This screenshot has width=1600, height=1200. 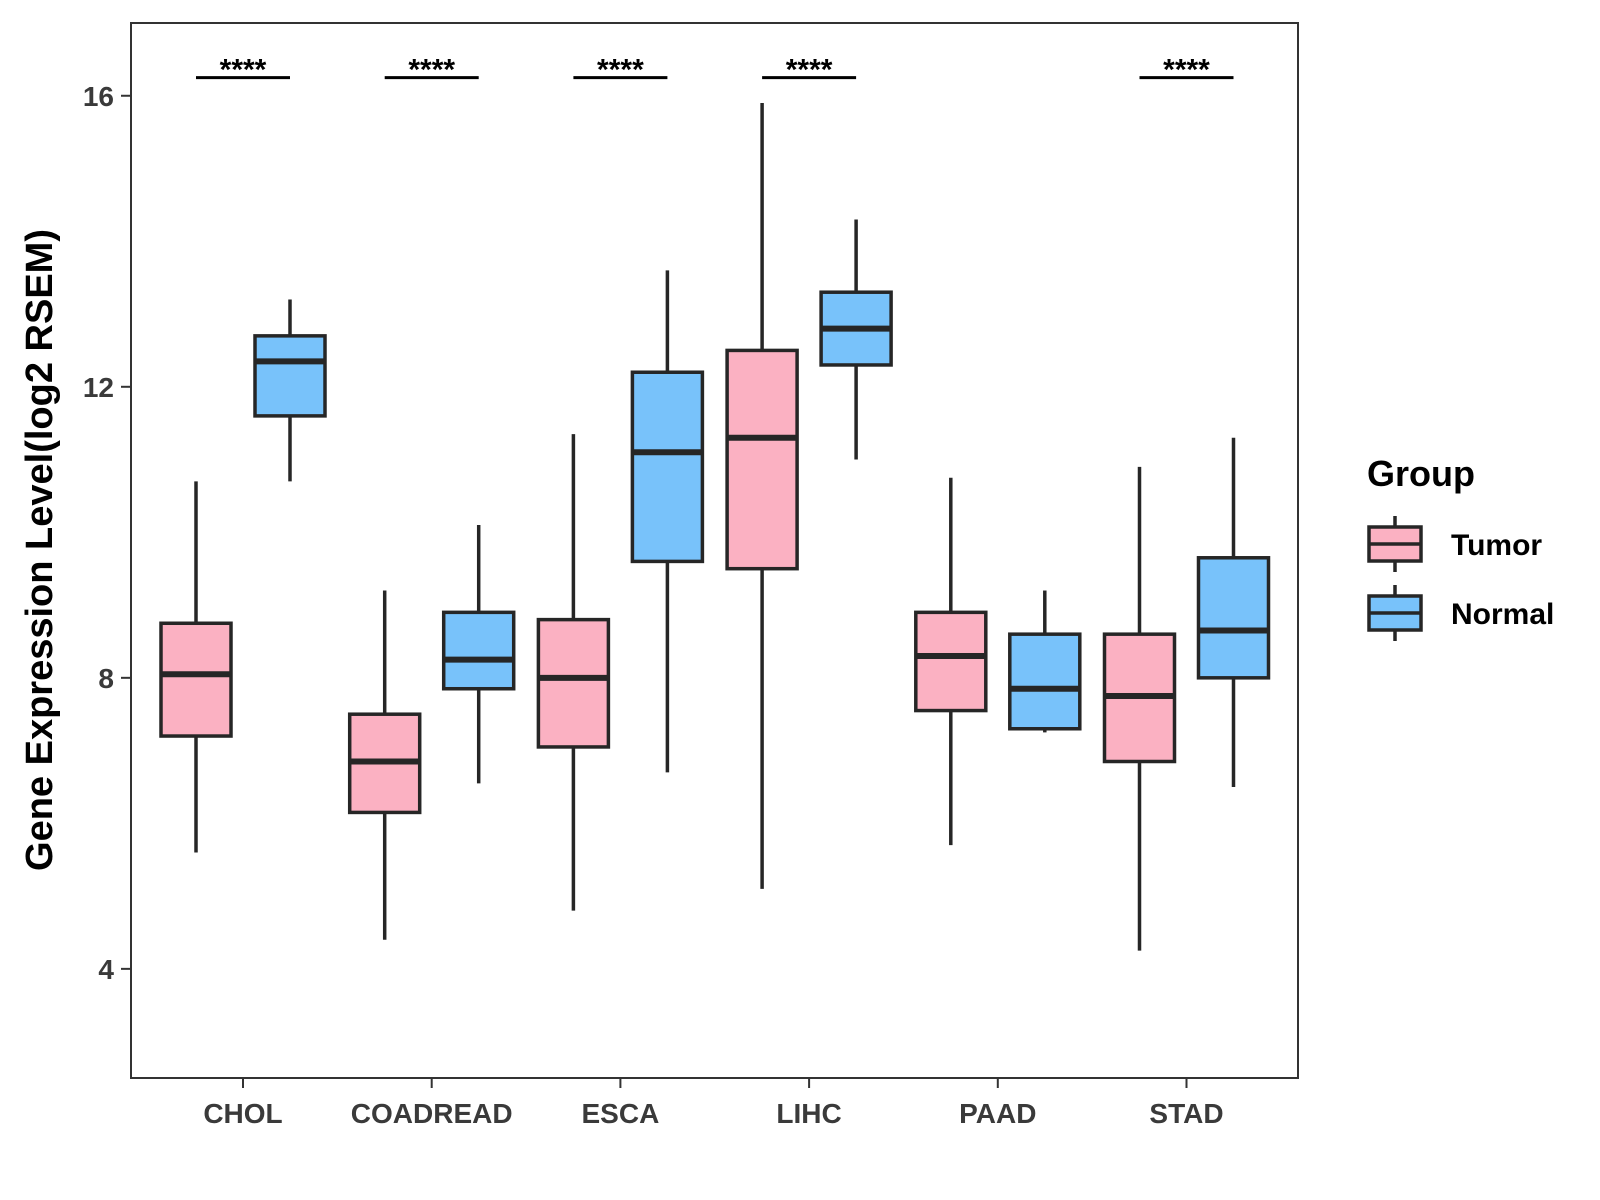 I want to click on box-chol-tumor, so click(x=196, y=667).